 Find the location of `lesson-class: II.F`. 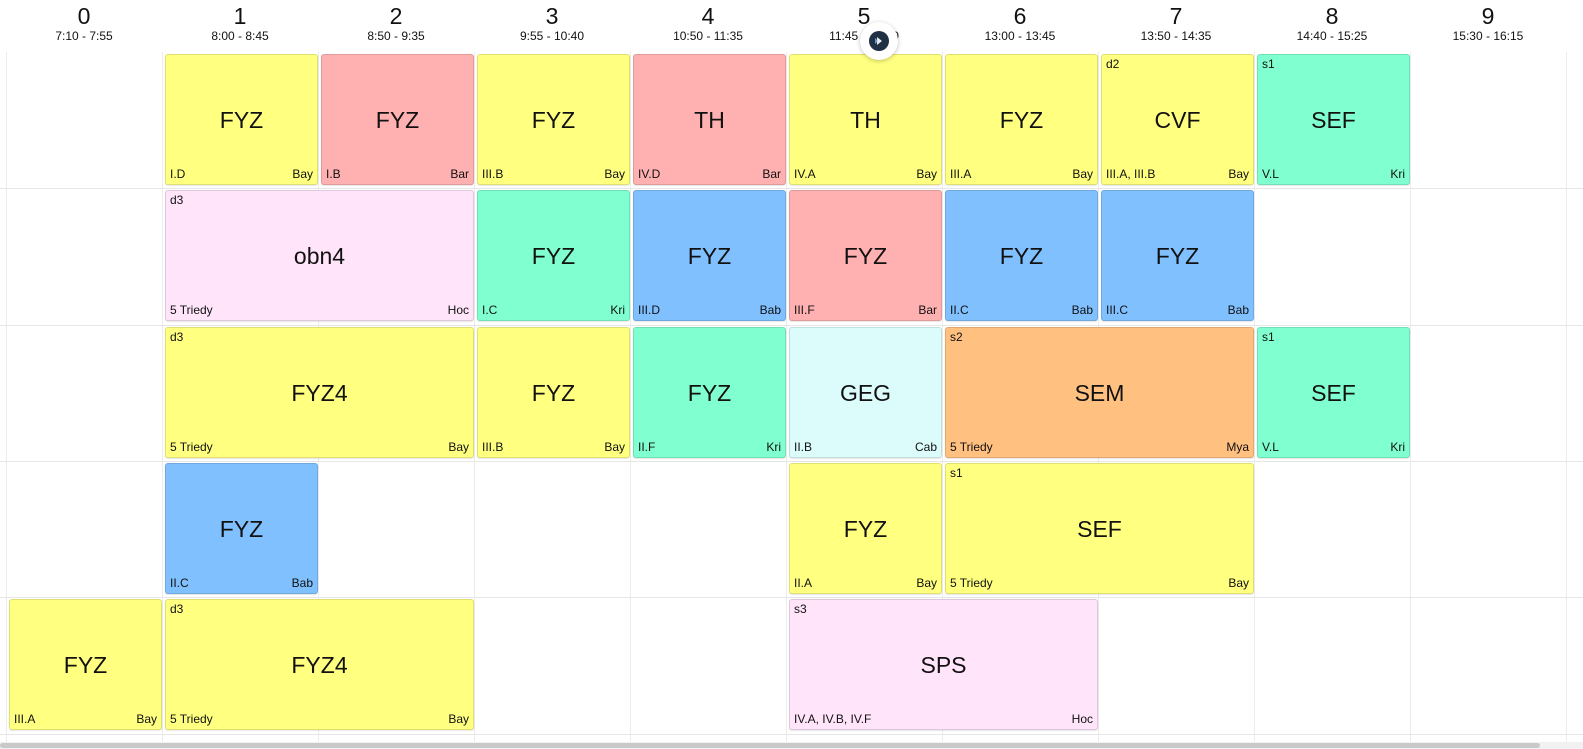

lesson-class: II.F is located at coordinates (647, 447).